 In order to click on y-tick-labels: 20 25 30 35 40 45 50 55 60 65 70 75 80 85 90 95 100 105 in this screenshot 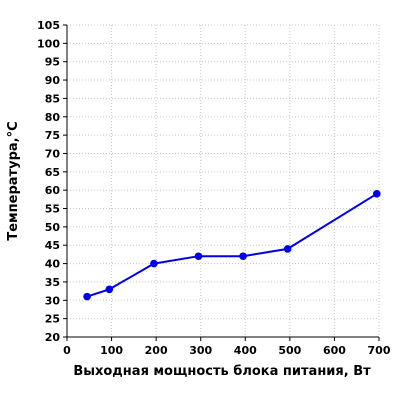, I will do `click(48, 181)`.